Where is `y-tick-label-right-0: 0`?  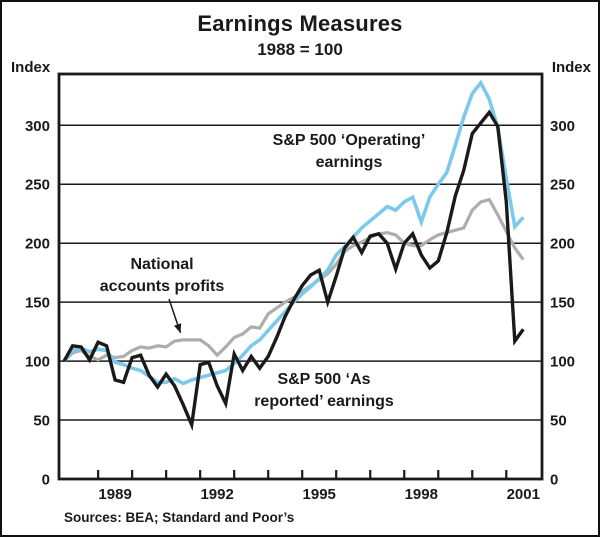
y-tick-label-right-0: 0 is located at coordinates (554, 480).